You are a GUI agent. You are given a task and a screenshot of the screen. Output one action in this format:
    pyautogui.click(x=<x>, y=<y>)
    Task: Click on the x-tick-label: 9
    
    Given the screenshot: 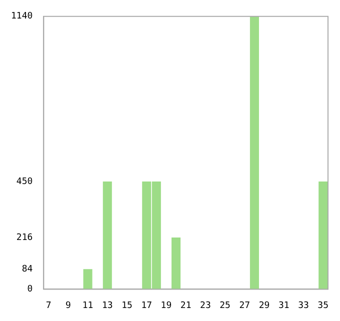 What is the action you would take?
    pyautogui.click(x=68, y=305)
    